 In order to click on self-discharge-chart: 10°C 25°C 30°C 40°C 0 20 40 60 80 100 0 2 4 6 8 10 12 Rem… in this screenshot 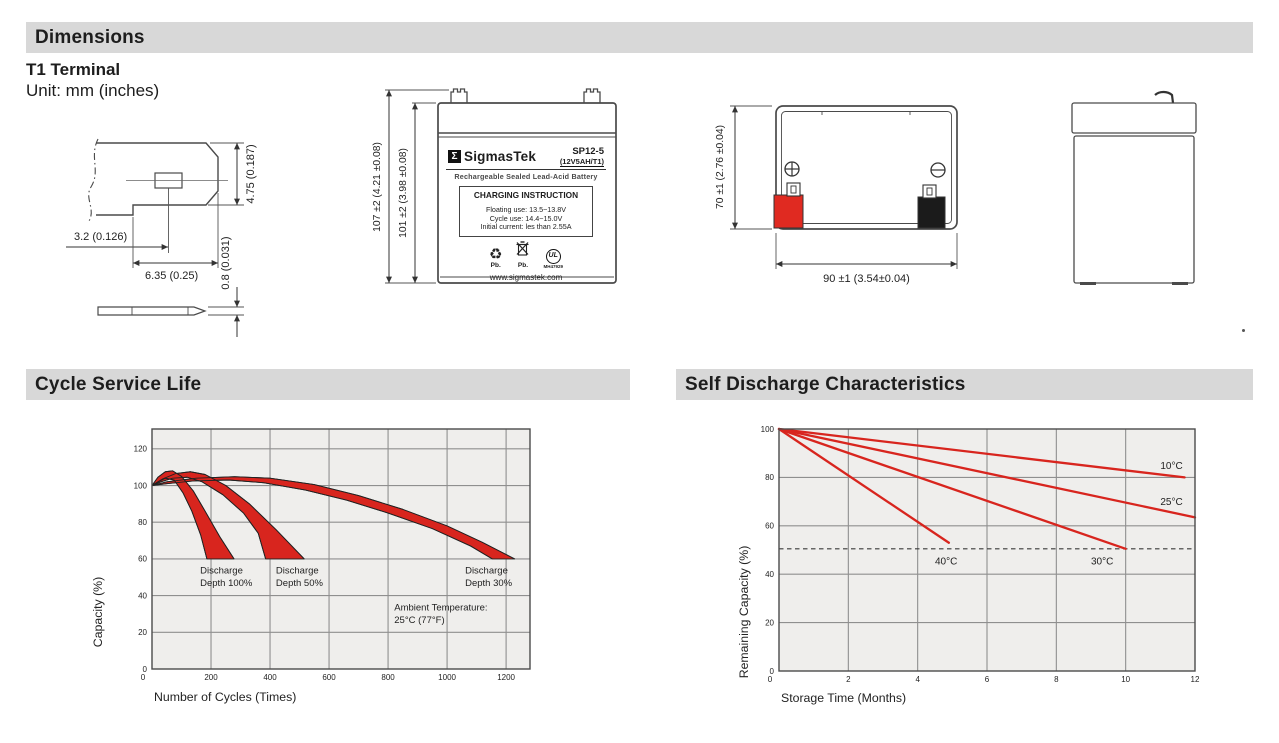, I will do `click(968, 565)`.